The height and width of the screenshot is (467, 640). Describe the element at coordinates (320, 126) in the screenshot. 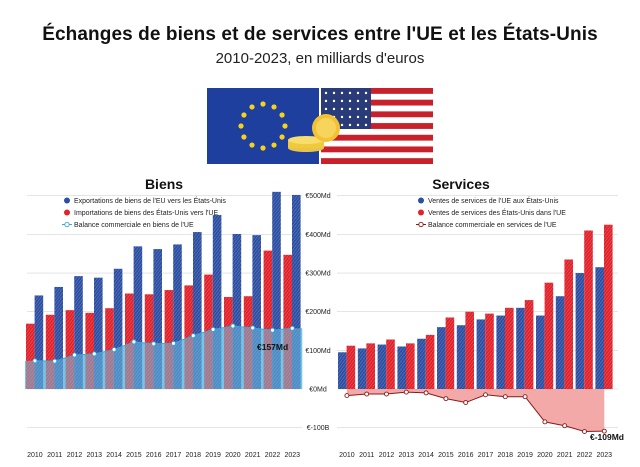

I see `flags-illustration` at that location.